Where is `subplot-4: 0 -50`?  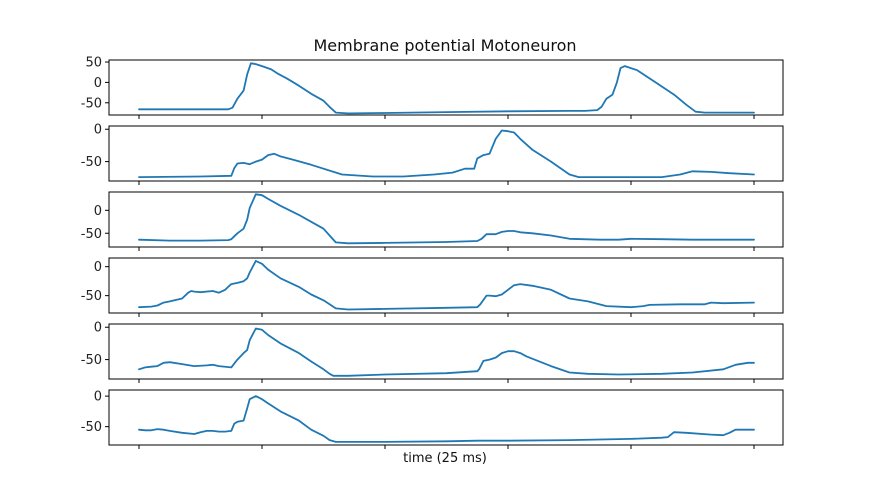
subplot-4: 0 -50 is located at coordinates (432, 287).